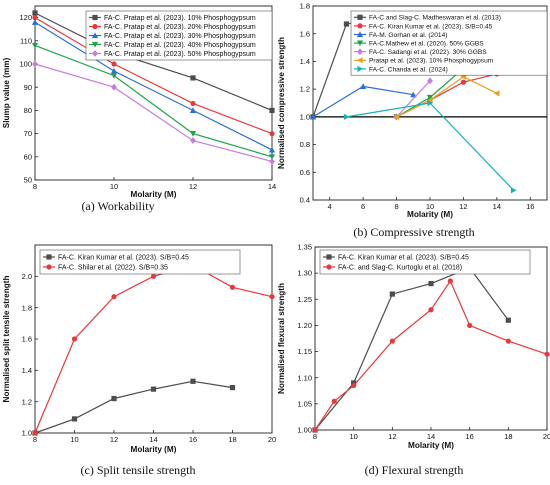 This screenshot has height=485, width=550. I want to click on x-tick-label: 4, so click(330, 206).